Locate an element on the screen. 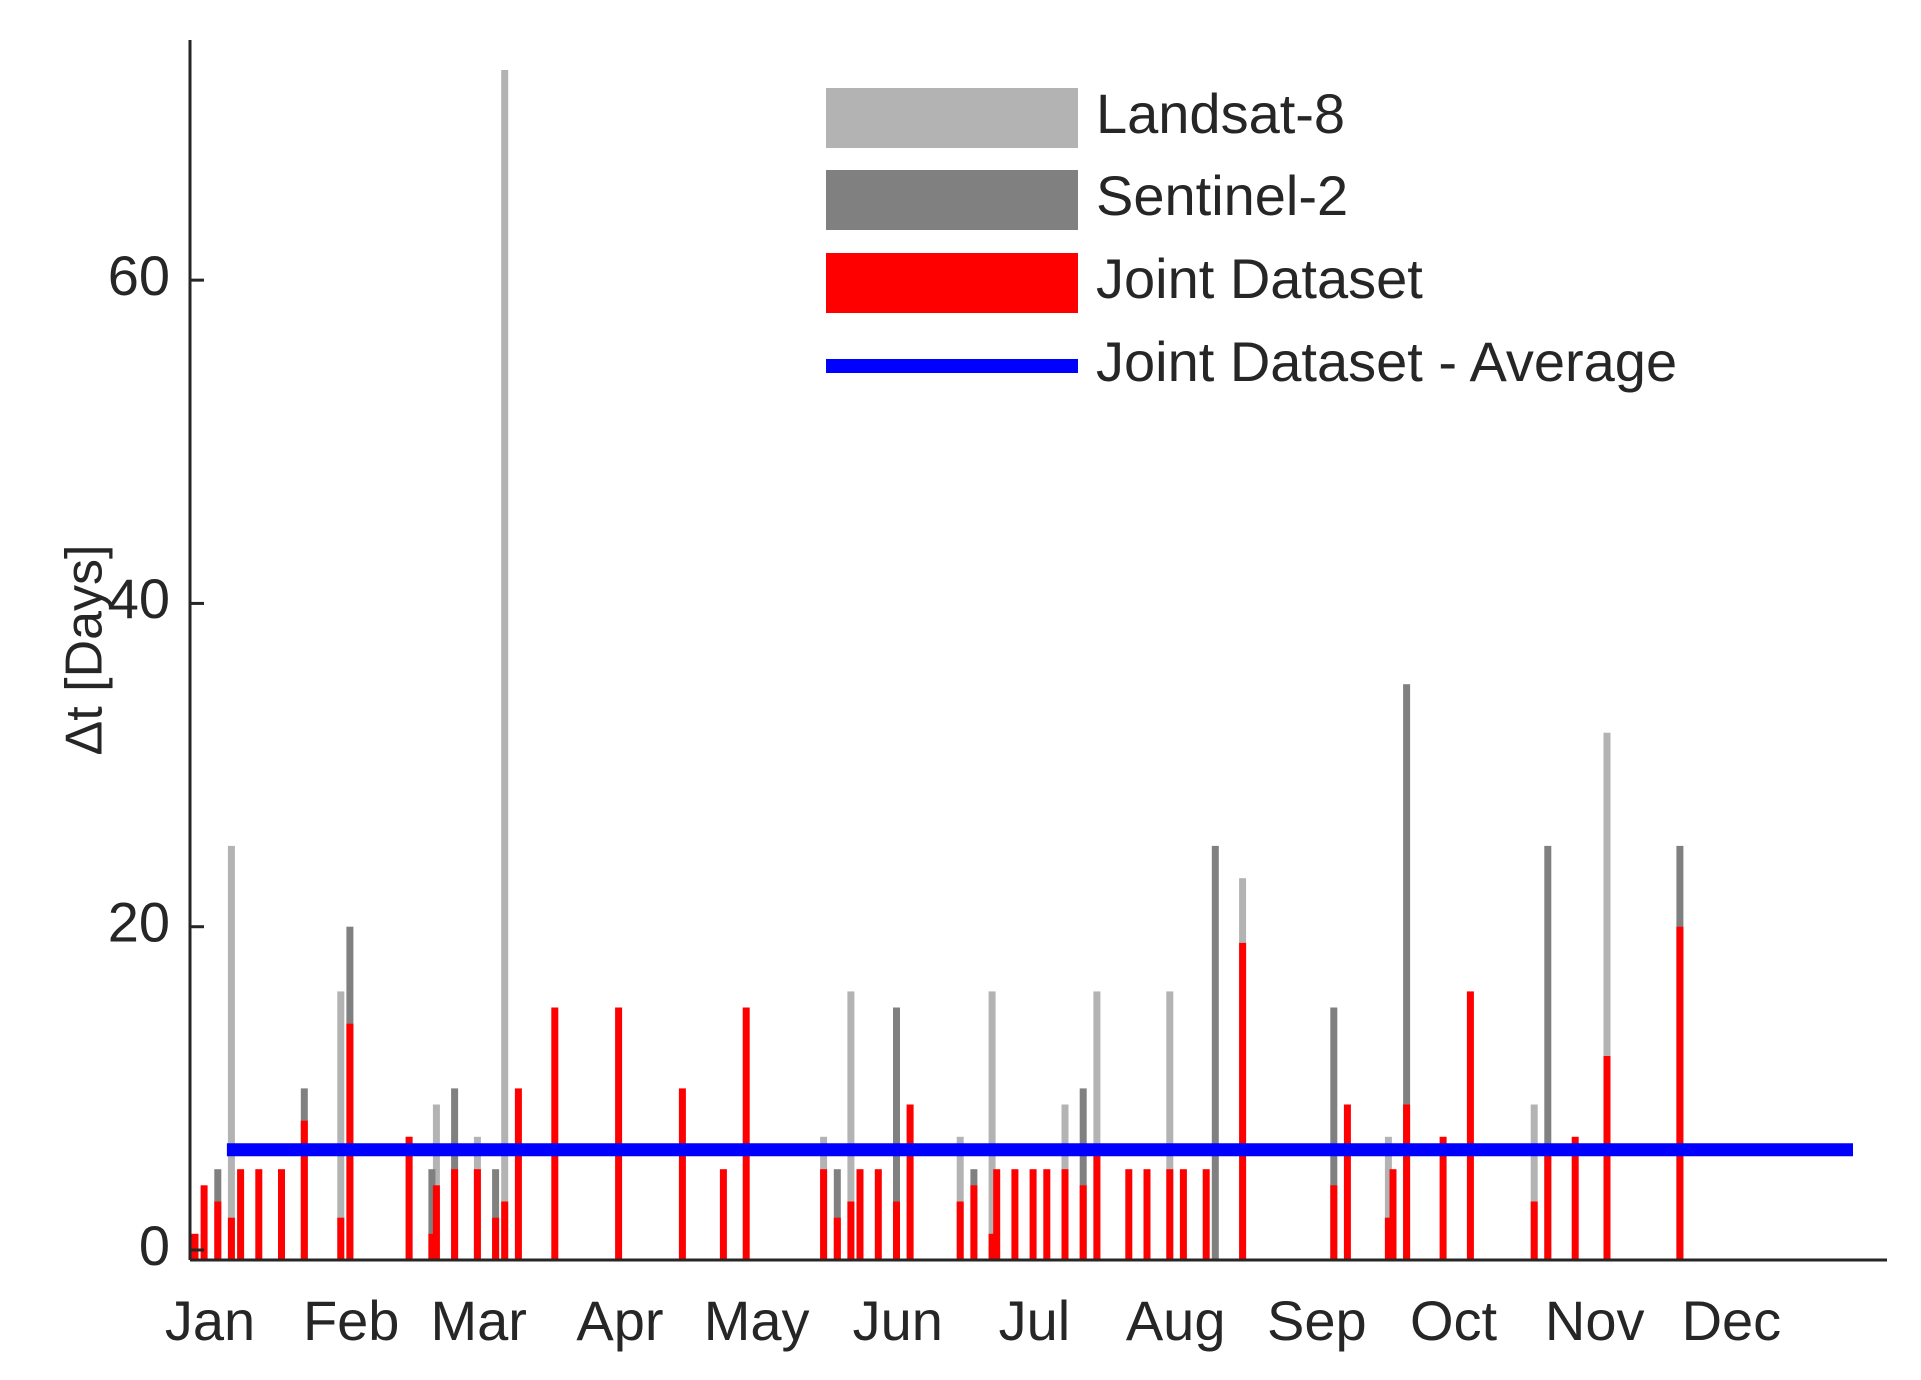 This screenshot has height=1380, width=1921. y-ticks: 0 20 40 60 is located at coordinates (156, 760).